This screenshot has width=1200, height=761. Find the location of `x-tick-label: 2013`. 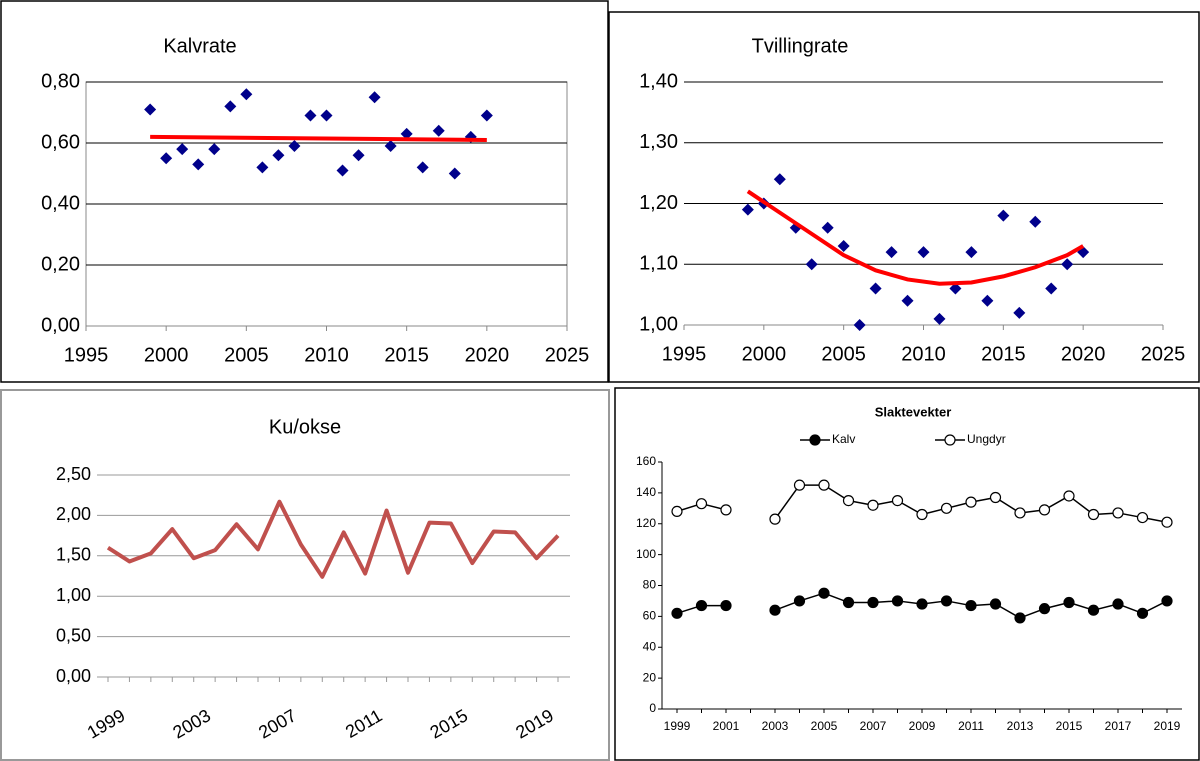

x-tick-label: 2013 is located at coordinates (1020, 726).